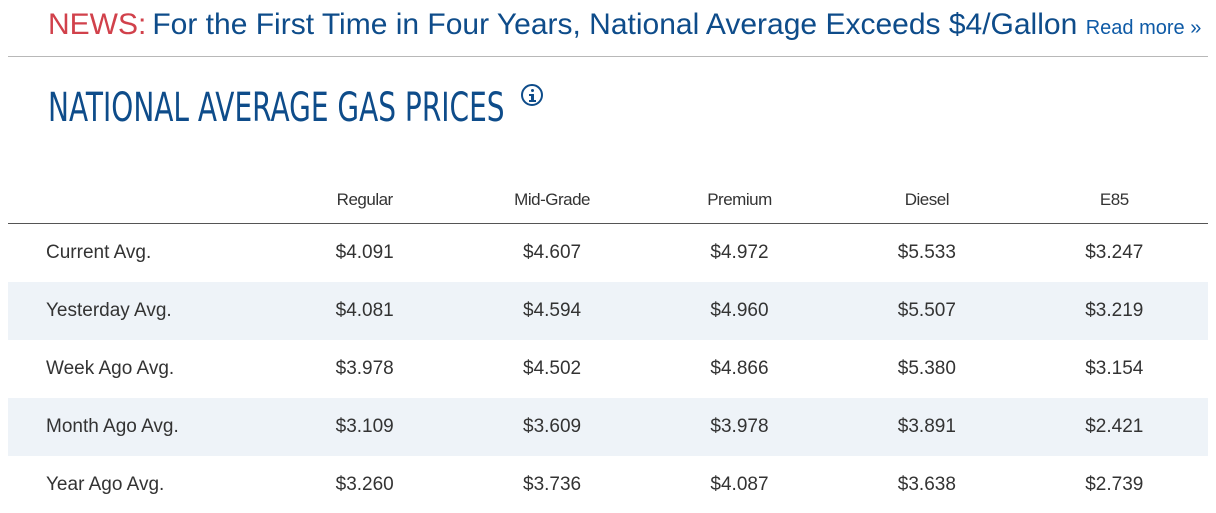  I want to click on price-cell: $4.087, so click(739, 484).